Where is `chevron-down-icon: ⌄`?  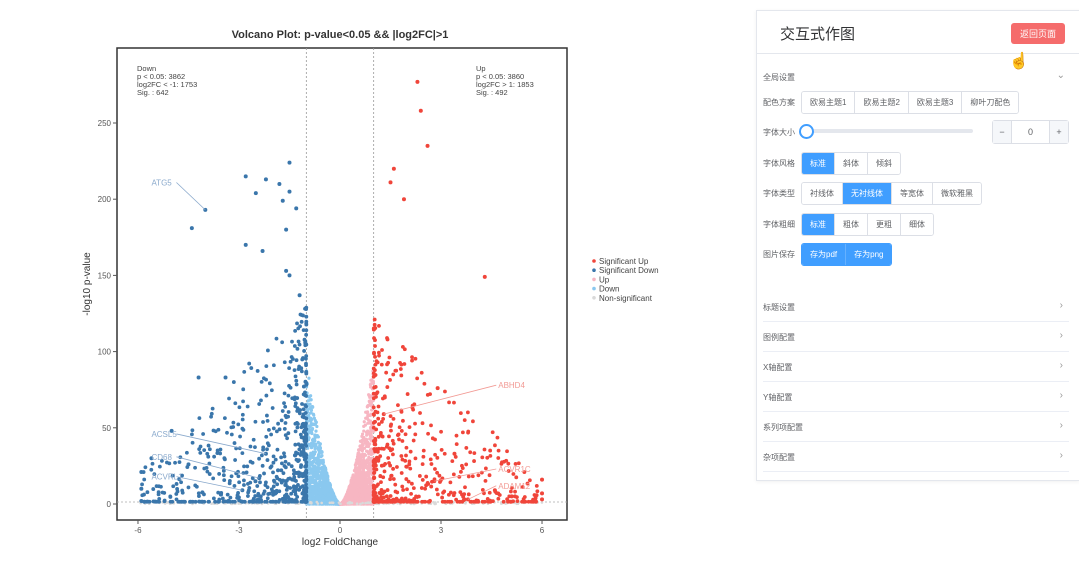
chevron-down-icon: ⌄ is located at coordinates (1060, 75).